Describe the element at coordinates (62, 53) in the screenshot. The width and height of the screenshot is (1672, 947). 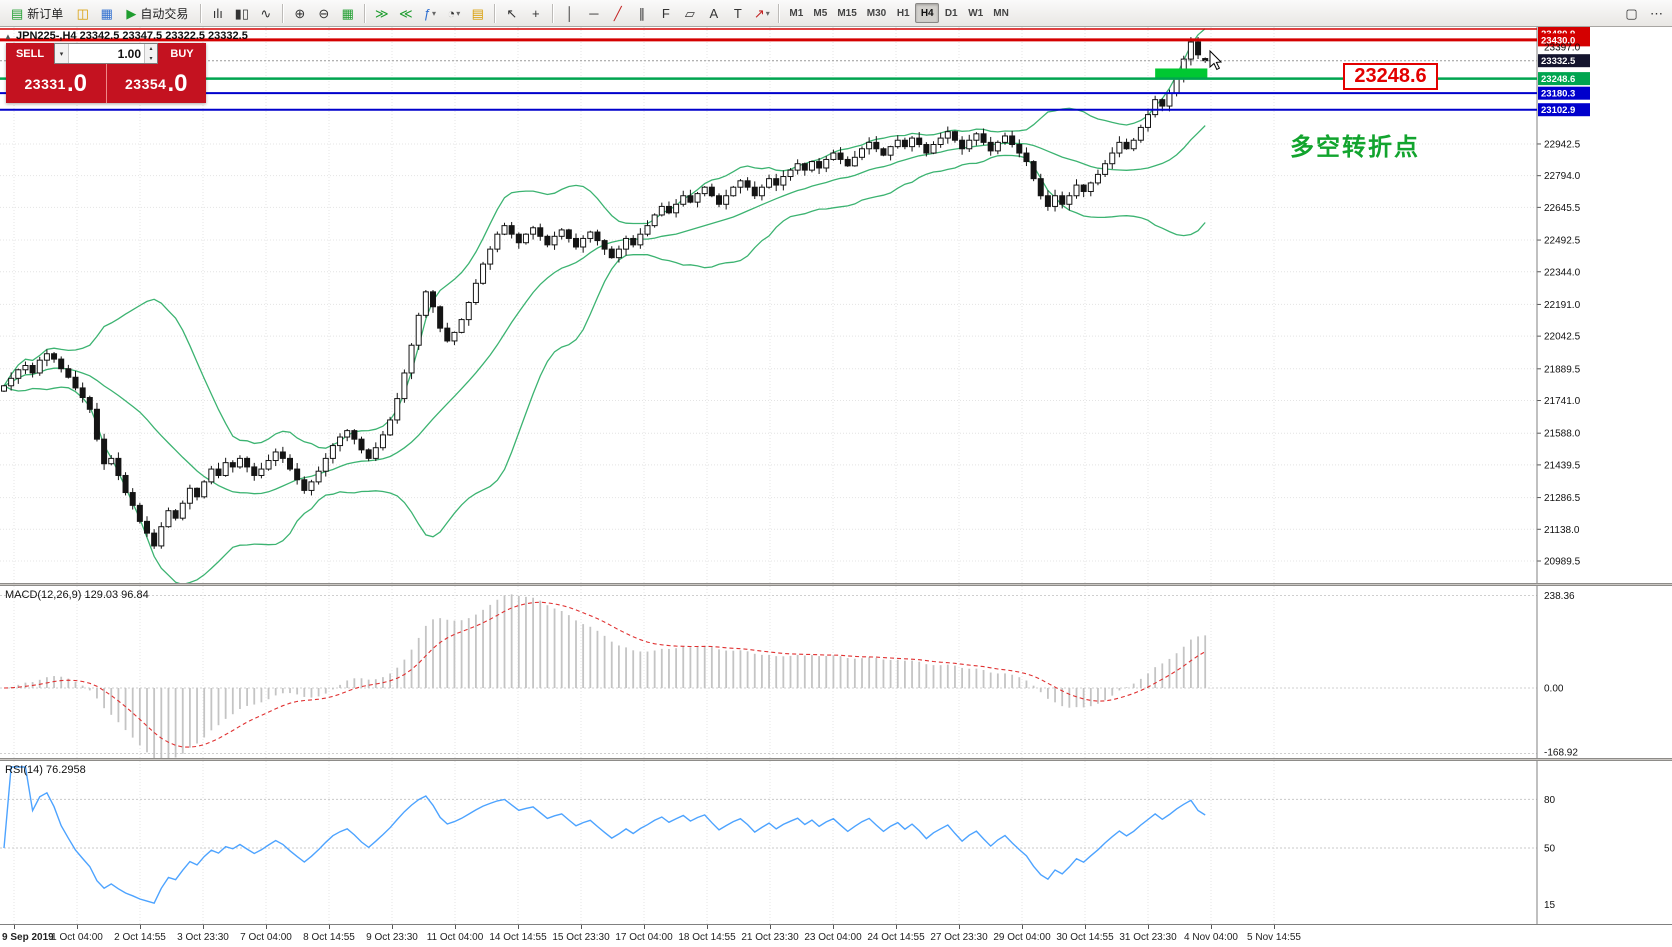
I see `volume-dropdown-icon: ▾` at that location.